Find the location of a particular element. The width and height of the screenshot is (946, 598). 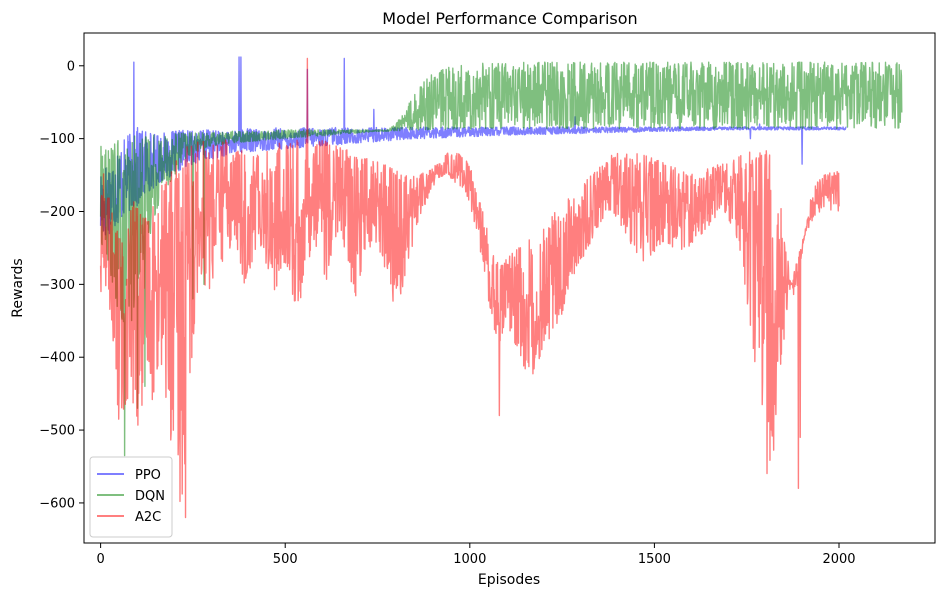

legend-items: PPO DQN A2C is located at coordinates (131, 496).